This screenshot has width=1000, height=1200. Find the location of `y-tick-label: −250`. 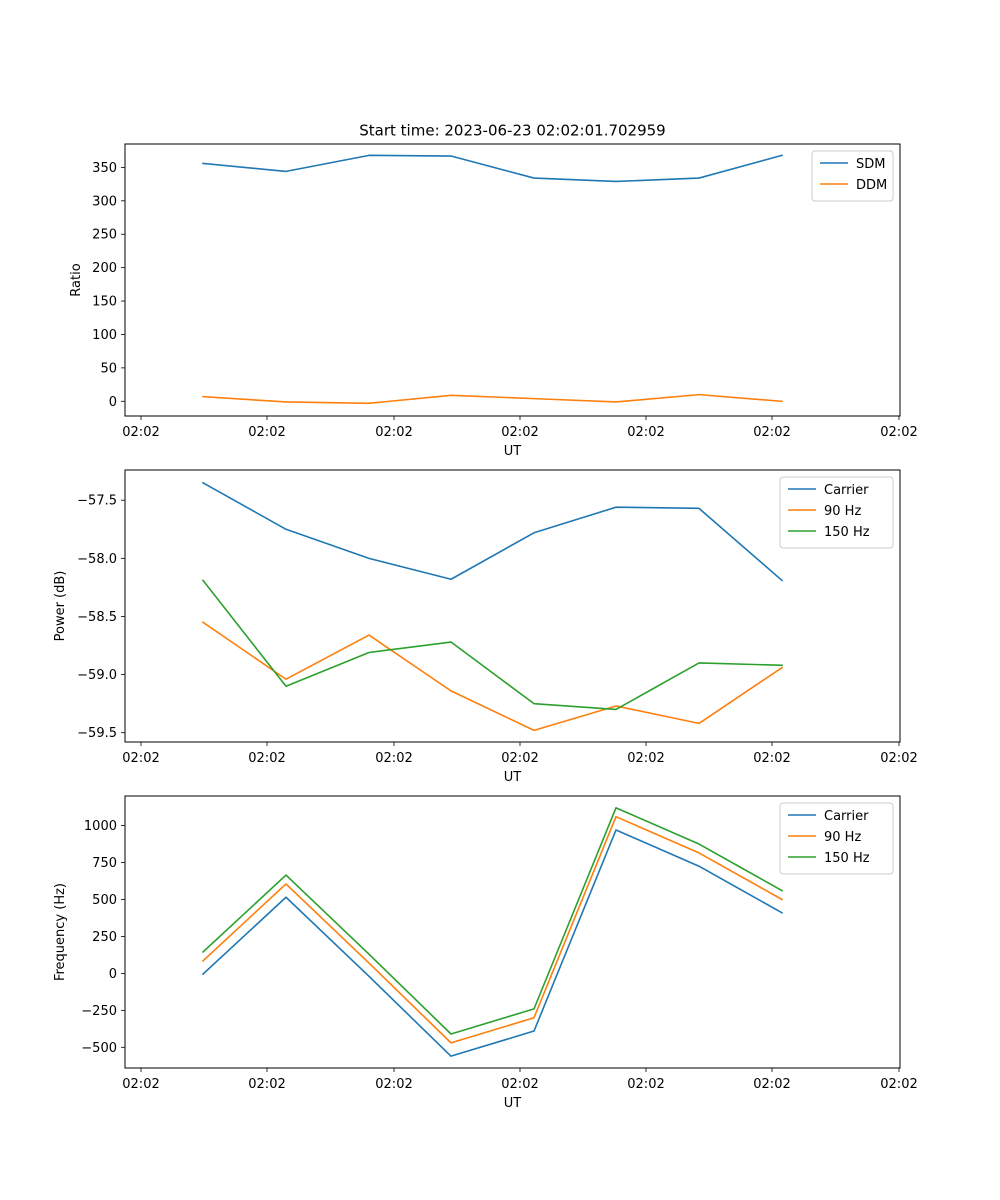

y-tick-label: −250 is located at coordinates (99, 1011).